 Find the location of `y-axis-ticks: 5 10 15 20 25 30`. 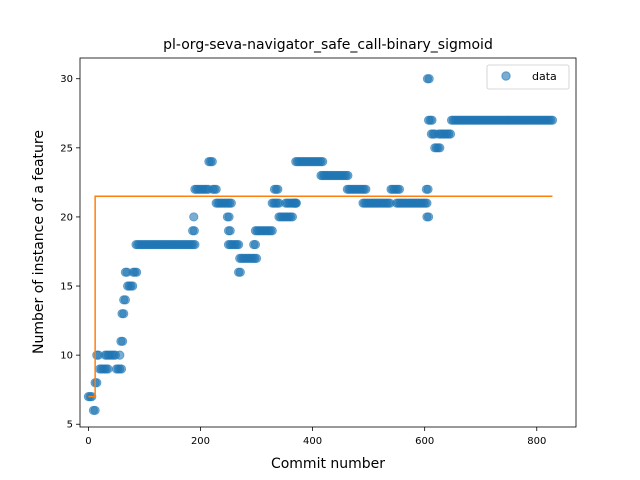

y-axis-ticks: 5 10 15 20 25 30 is located at coordinates (70, 252).